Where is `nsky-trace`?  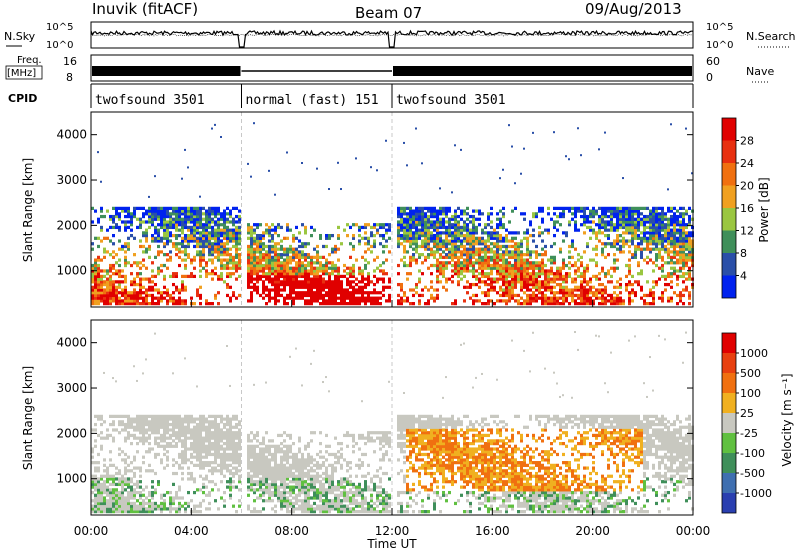
nsky-trace is located at coordinates (391, 38).